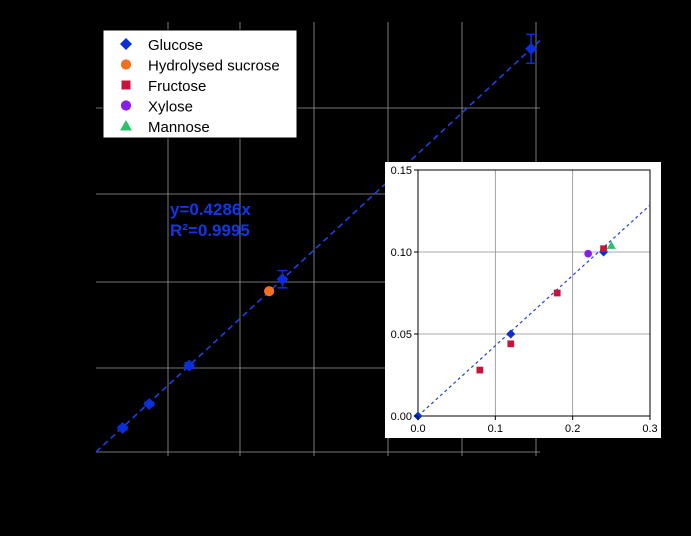  What do you see at coordinates (401, 171) in the screenshot?
I see `inset-y-tick-label: 0.15` at bounding box center [401, 171].